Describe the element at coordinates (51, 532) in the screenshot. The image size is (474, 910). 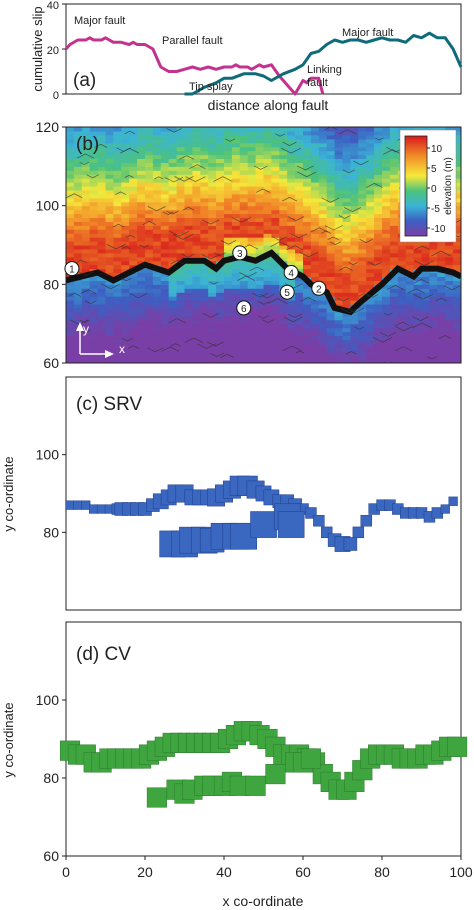
I see `panel-c-y-tick-label: 80` at that location.